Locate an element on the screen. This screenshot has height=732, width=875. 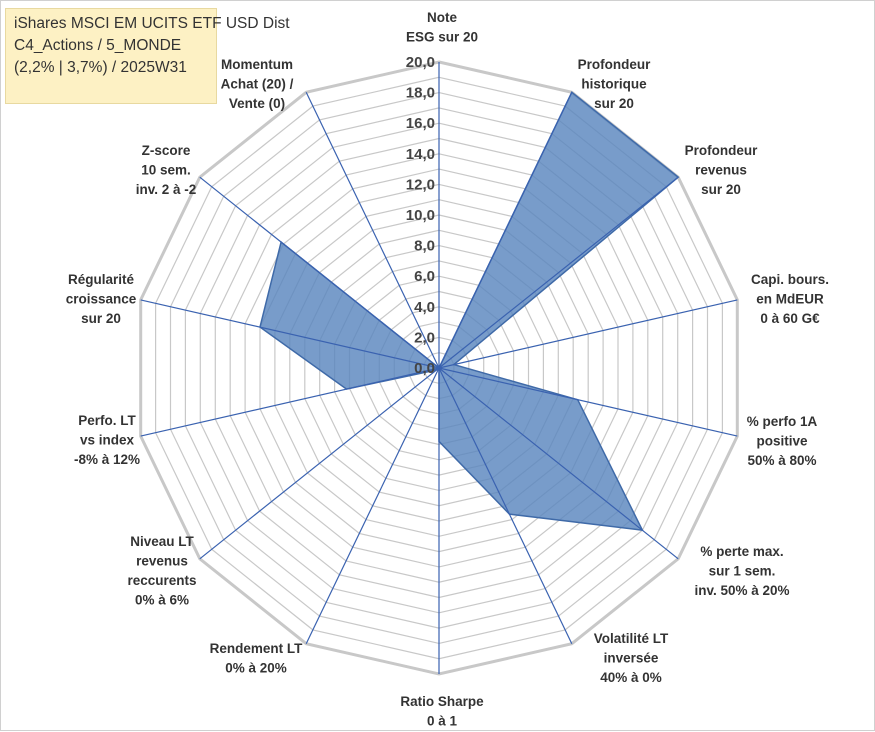
tick-label: 4,0 is located at coordinates (424, 307).